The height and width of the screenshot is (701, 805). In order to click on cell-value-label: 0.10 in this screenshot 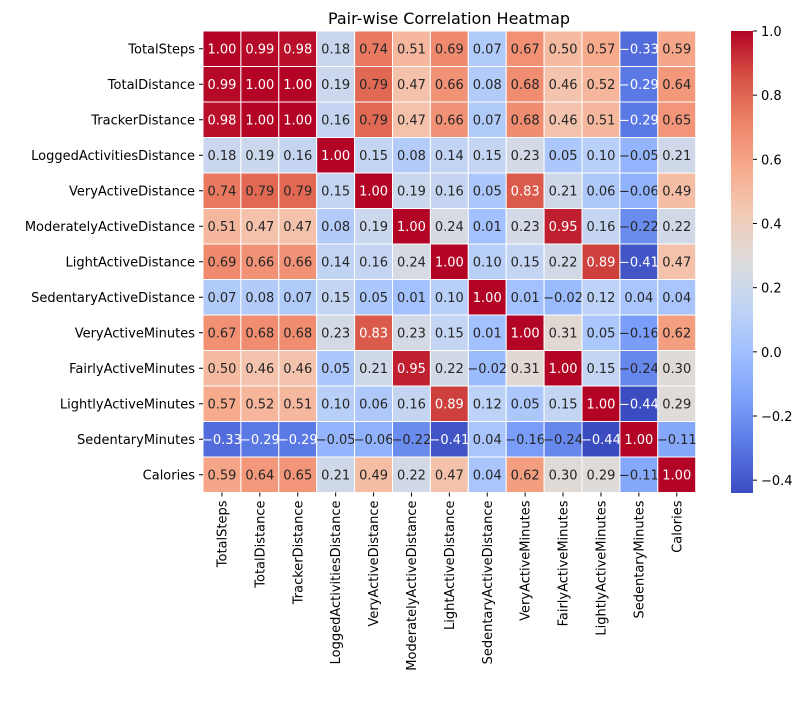, I will do `click(487, 262)`.